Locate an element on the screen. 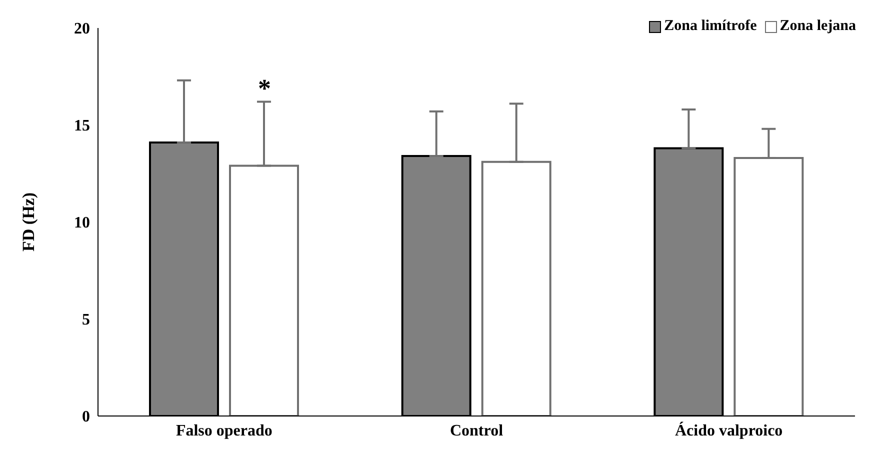 This screenshot has width=870, height=454. y-tick-label: 0 is located at coordinates (86, 417).